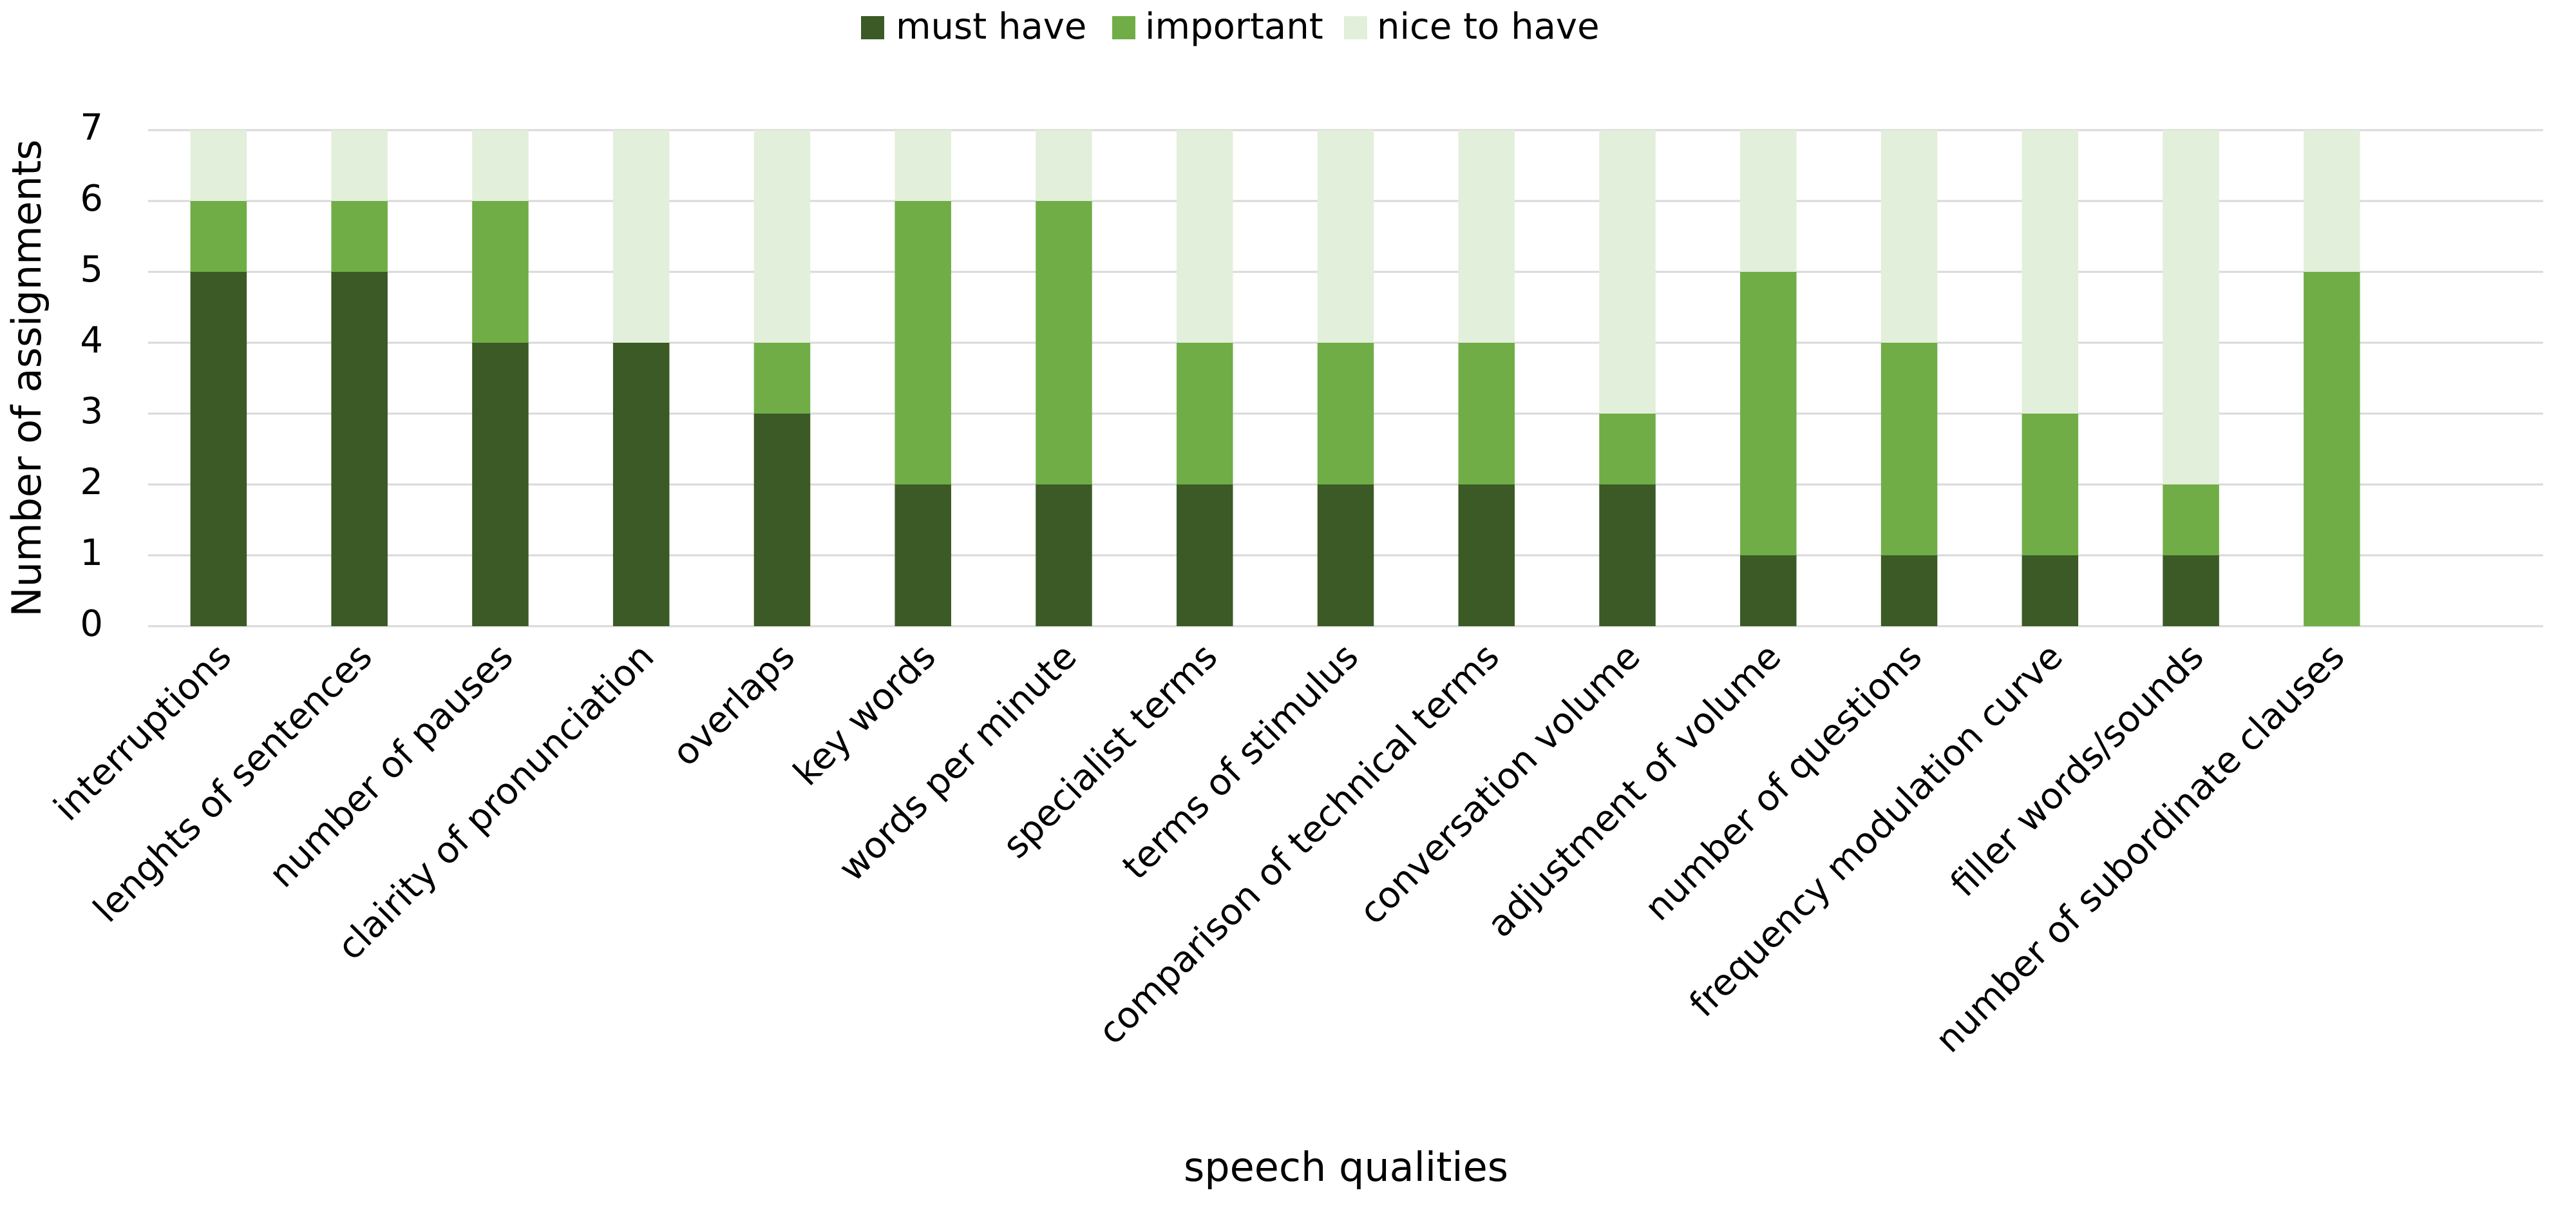 This screenshot has width=2576, height=1206. What do you see at coordinates (92, 411) in the screenshot?
I see `y-tick-label: 3` at bounding box center [92, 411].